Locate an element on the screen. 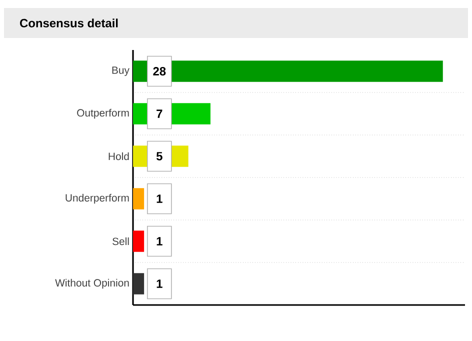 The width and height of the screenshot is (472, 341). data-label: 5 is located at coordinates (159, 156).